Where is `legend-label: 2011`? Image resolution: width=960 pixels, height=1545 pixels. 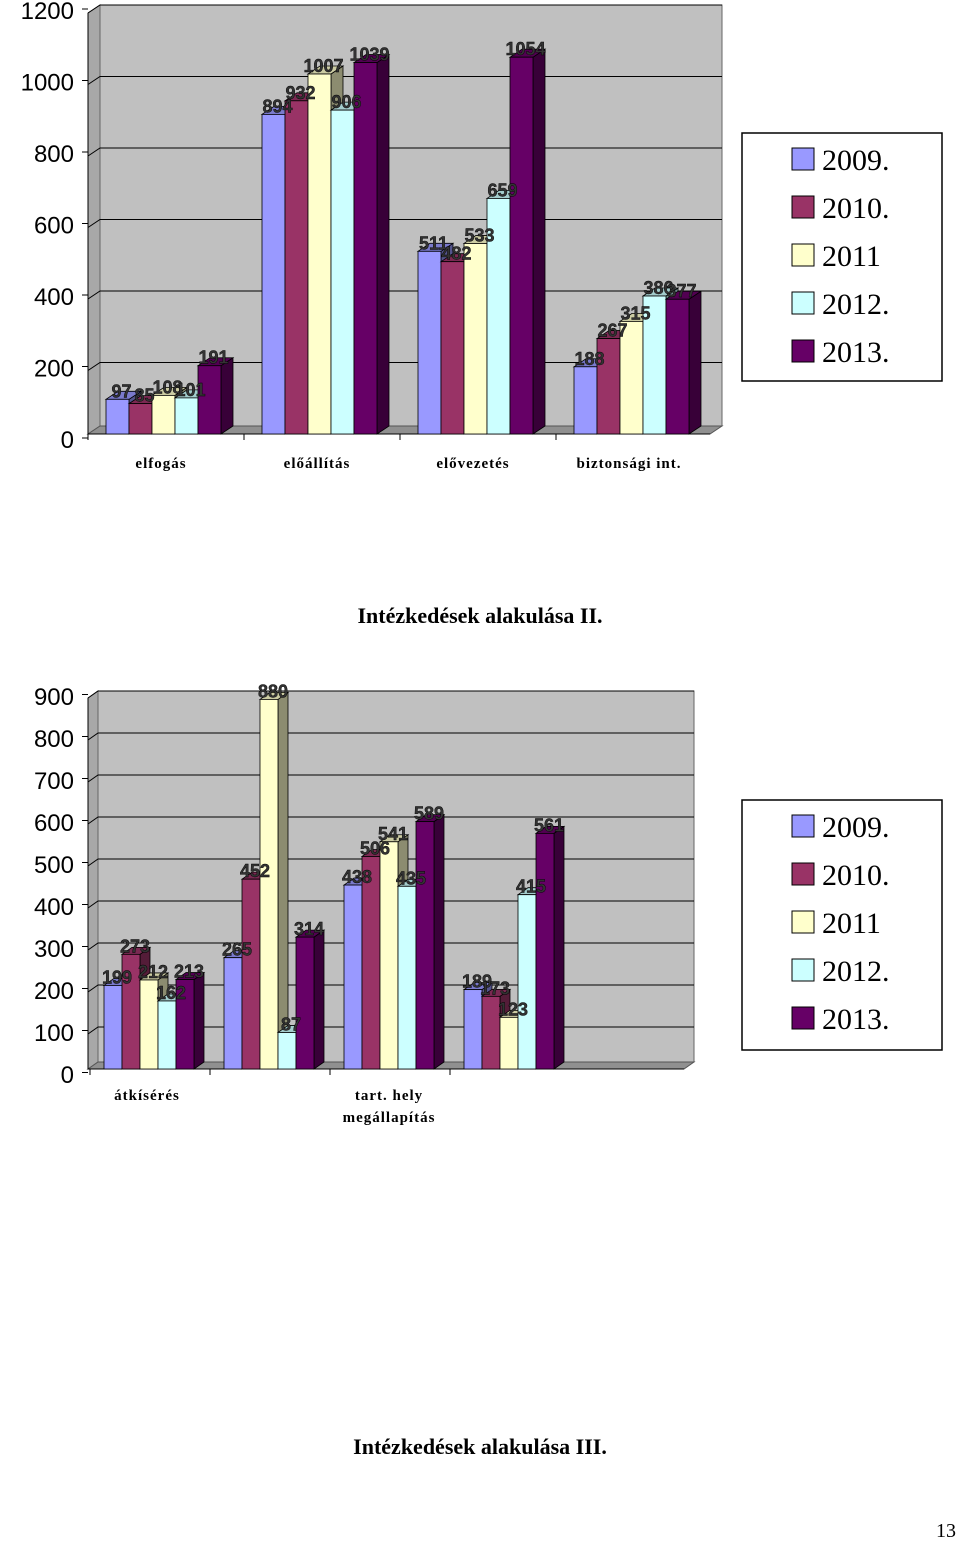 legend-label: 2011 is located at coordinates (851, 256).